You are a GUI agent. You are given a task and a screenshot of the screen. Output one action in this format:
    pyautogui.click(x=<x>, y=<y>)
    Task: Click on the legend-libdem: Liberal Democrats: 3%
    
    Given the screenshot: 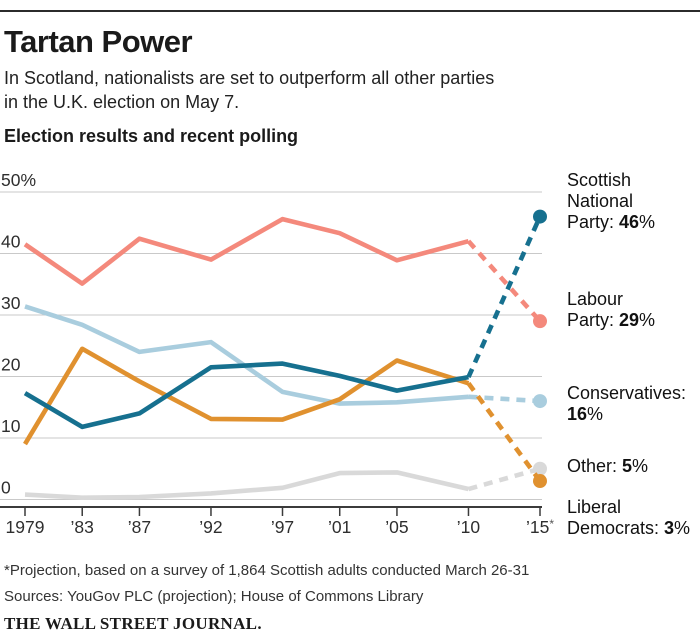 What is the action you would take?
    pyautogui.click(x=628, y=518)
    